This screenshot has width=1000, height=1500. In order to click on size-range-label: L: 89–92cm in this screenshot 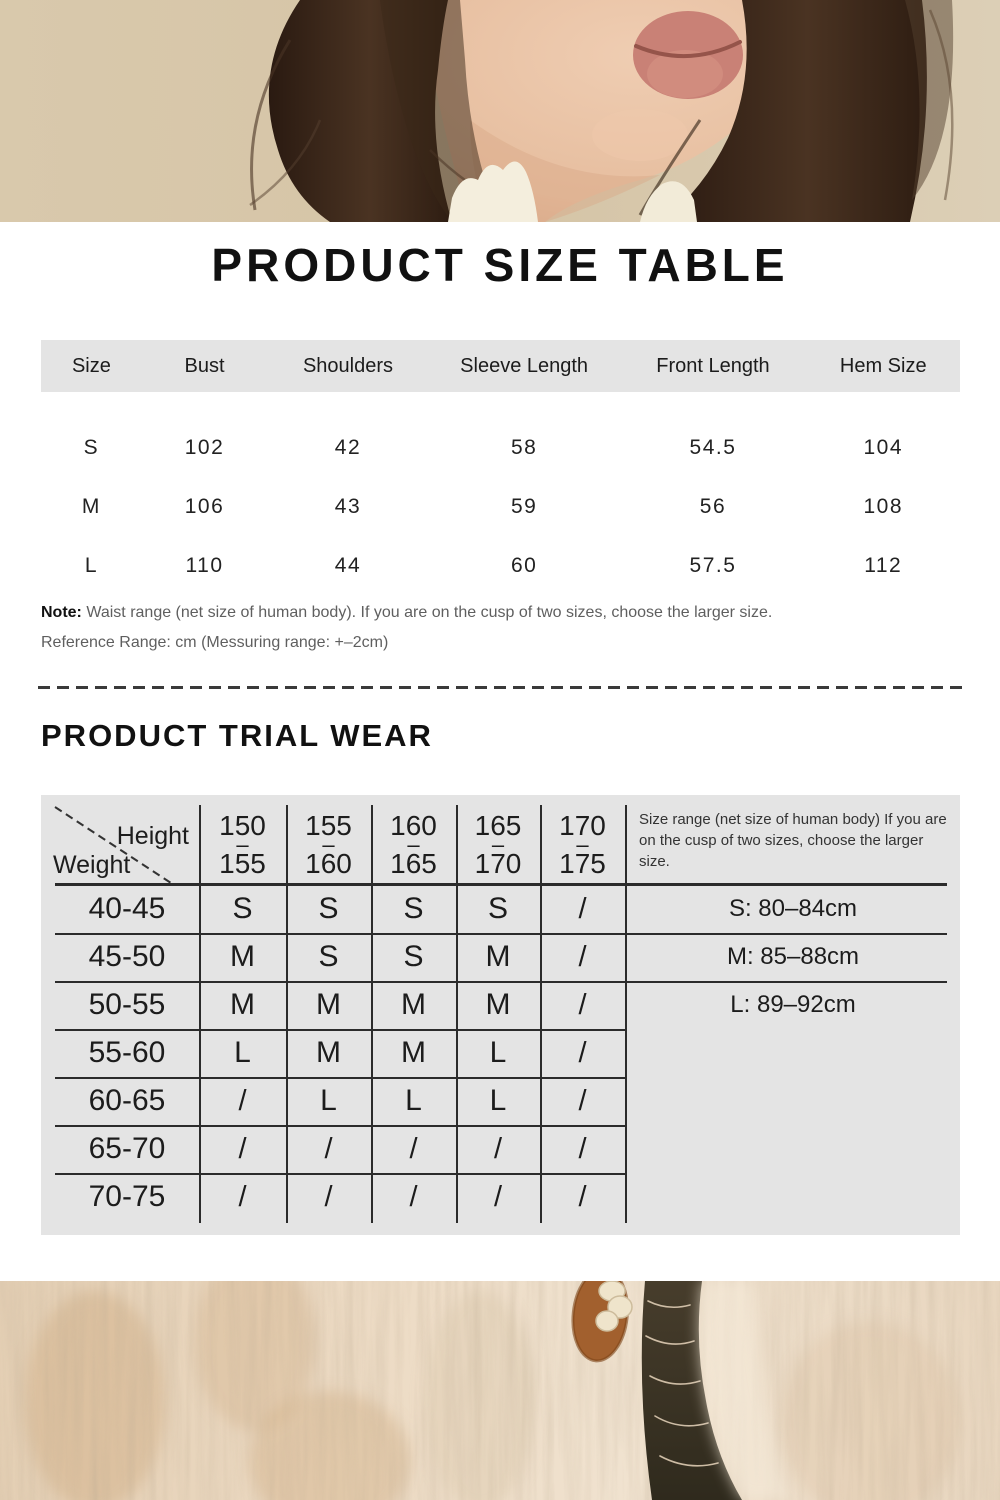, I will do `click(793, 1004)`.